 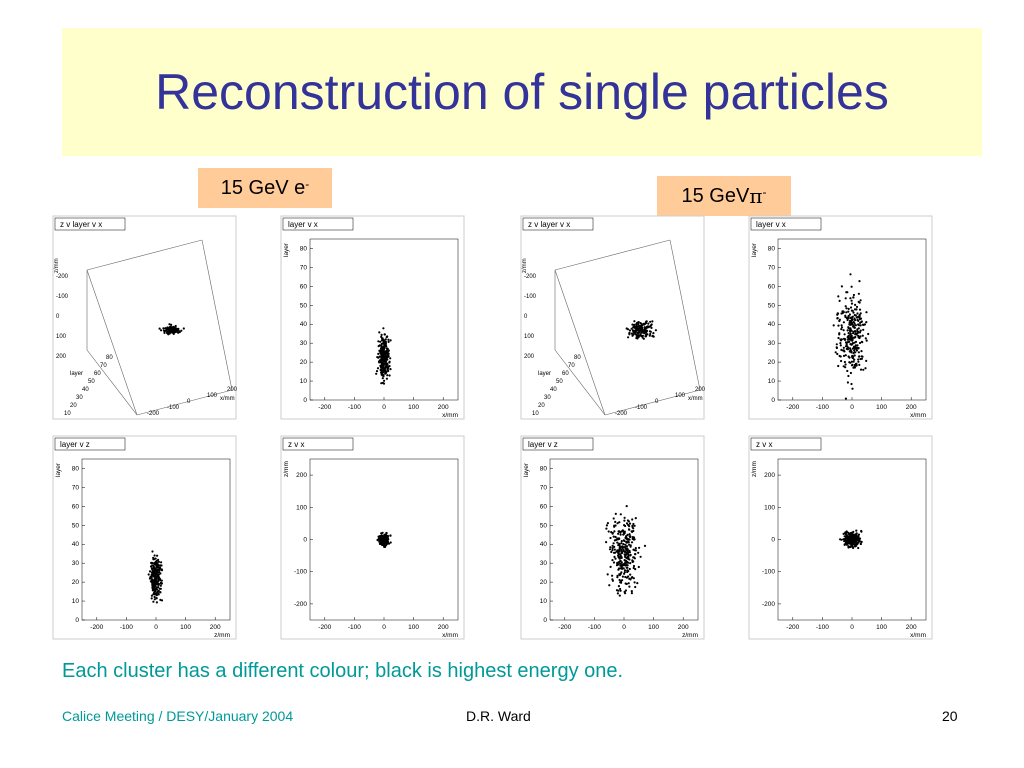 What do you see at coordinates (296, 444) in the screenshot?
I see `plot-title: z v x` at bounding box center [296, 444].